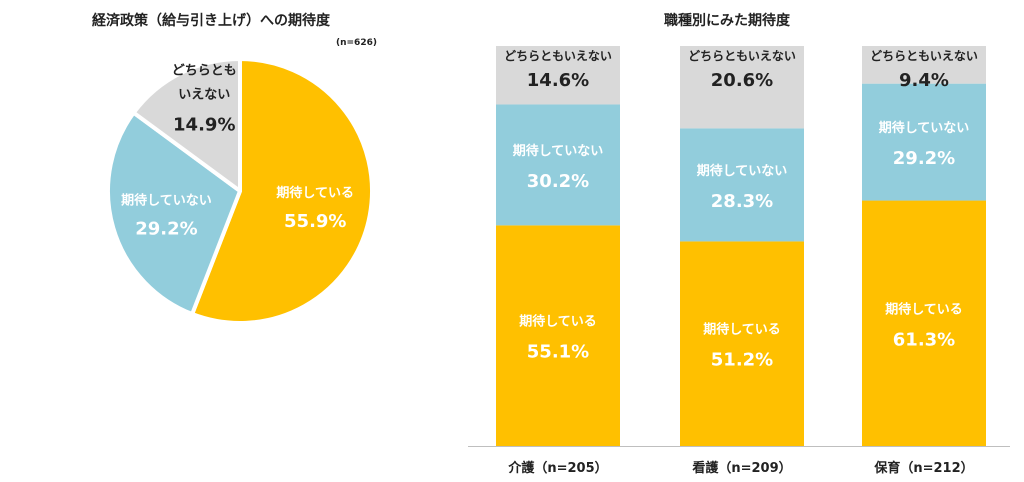 The width and height of the screenshot is (1024, 482). What do you see at coordinates (356, 43) in the screenshot?
I see `pie-chart-sample-size: (n=626)` at bounding box center [356, 43].